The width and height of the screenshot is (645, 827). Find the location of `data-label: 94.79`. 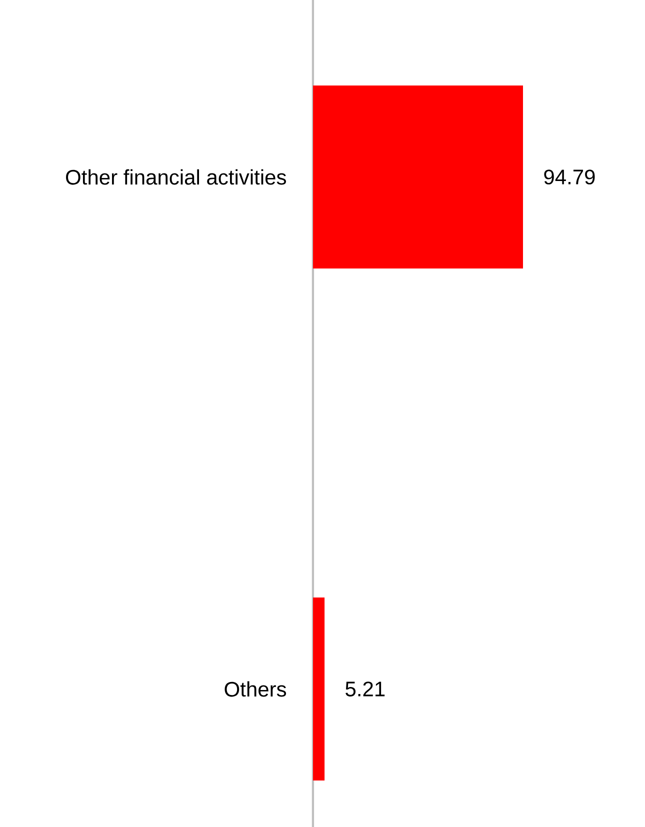

data-label: 94.79 is located at coordinates (569, 177).